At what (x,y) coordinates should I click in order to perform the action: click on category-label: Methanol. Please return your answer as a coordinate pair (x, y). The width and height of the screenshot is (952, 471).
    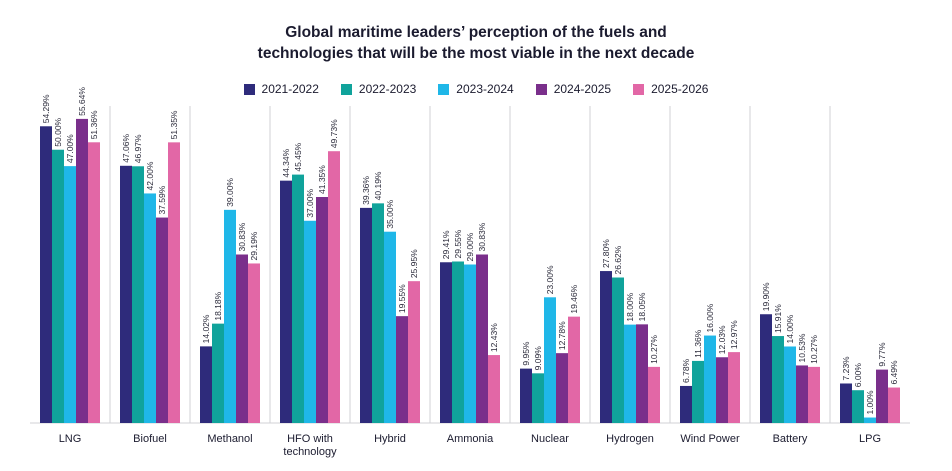
    Looking at the image, I should click on (229, 439).